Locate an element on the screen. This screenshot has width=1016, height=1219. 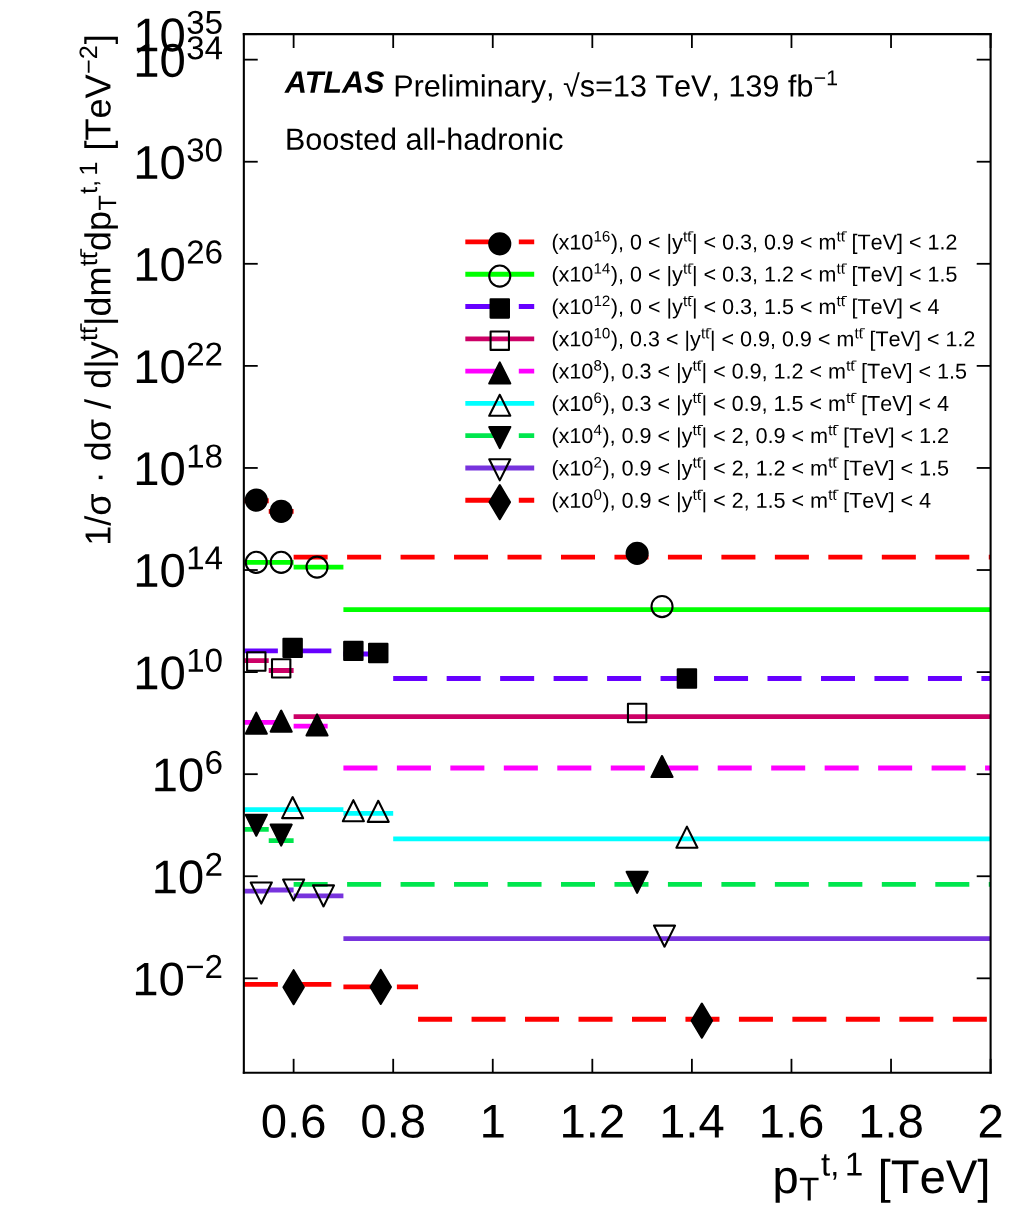
x-tick-label: 1.8 is located at coordinates (891, 1121).